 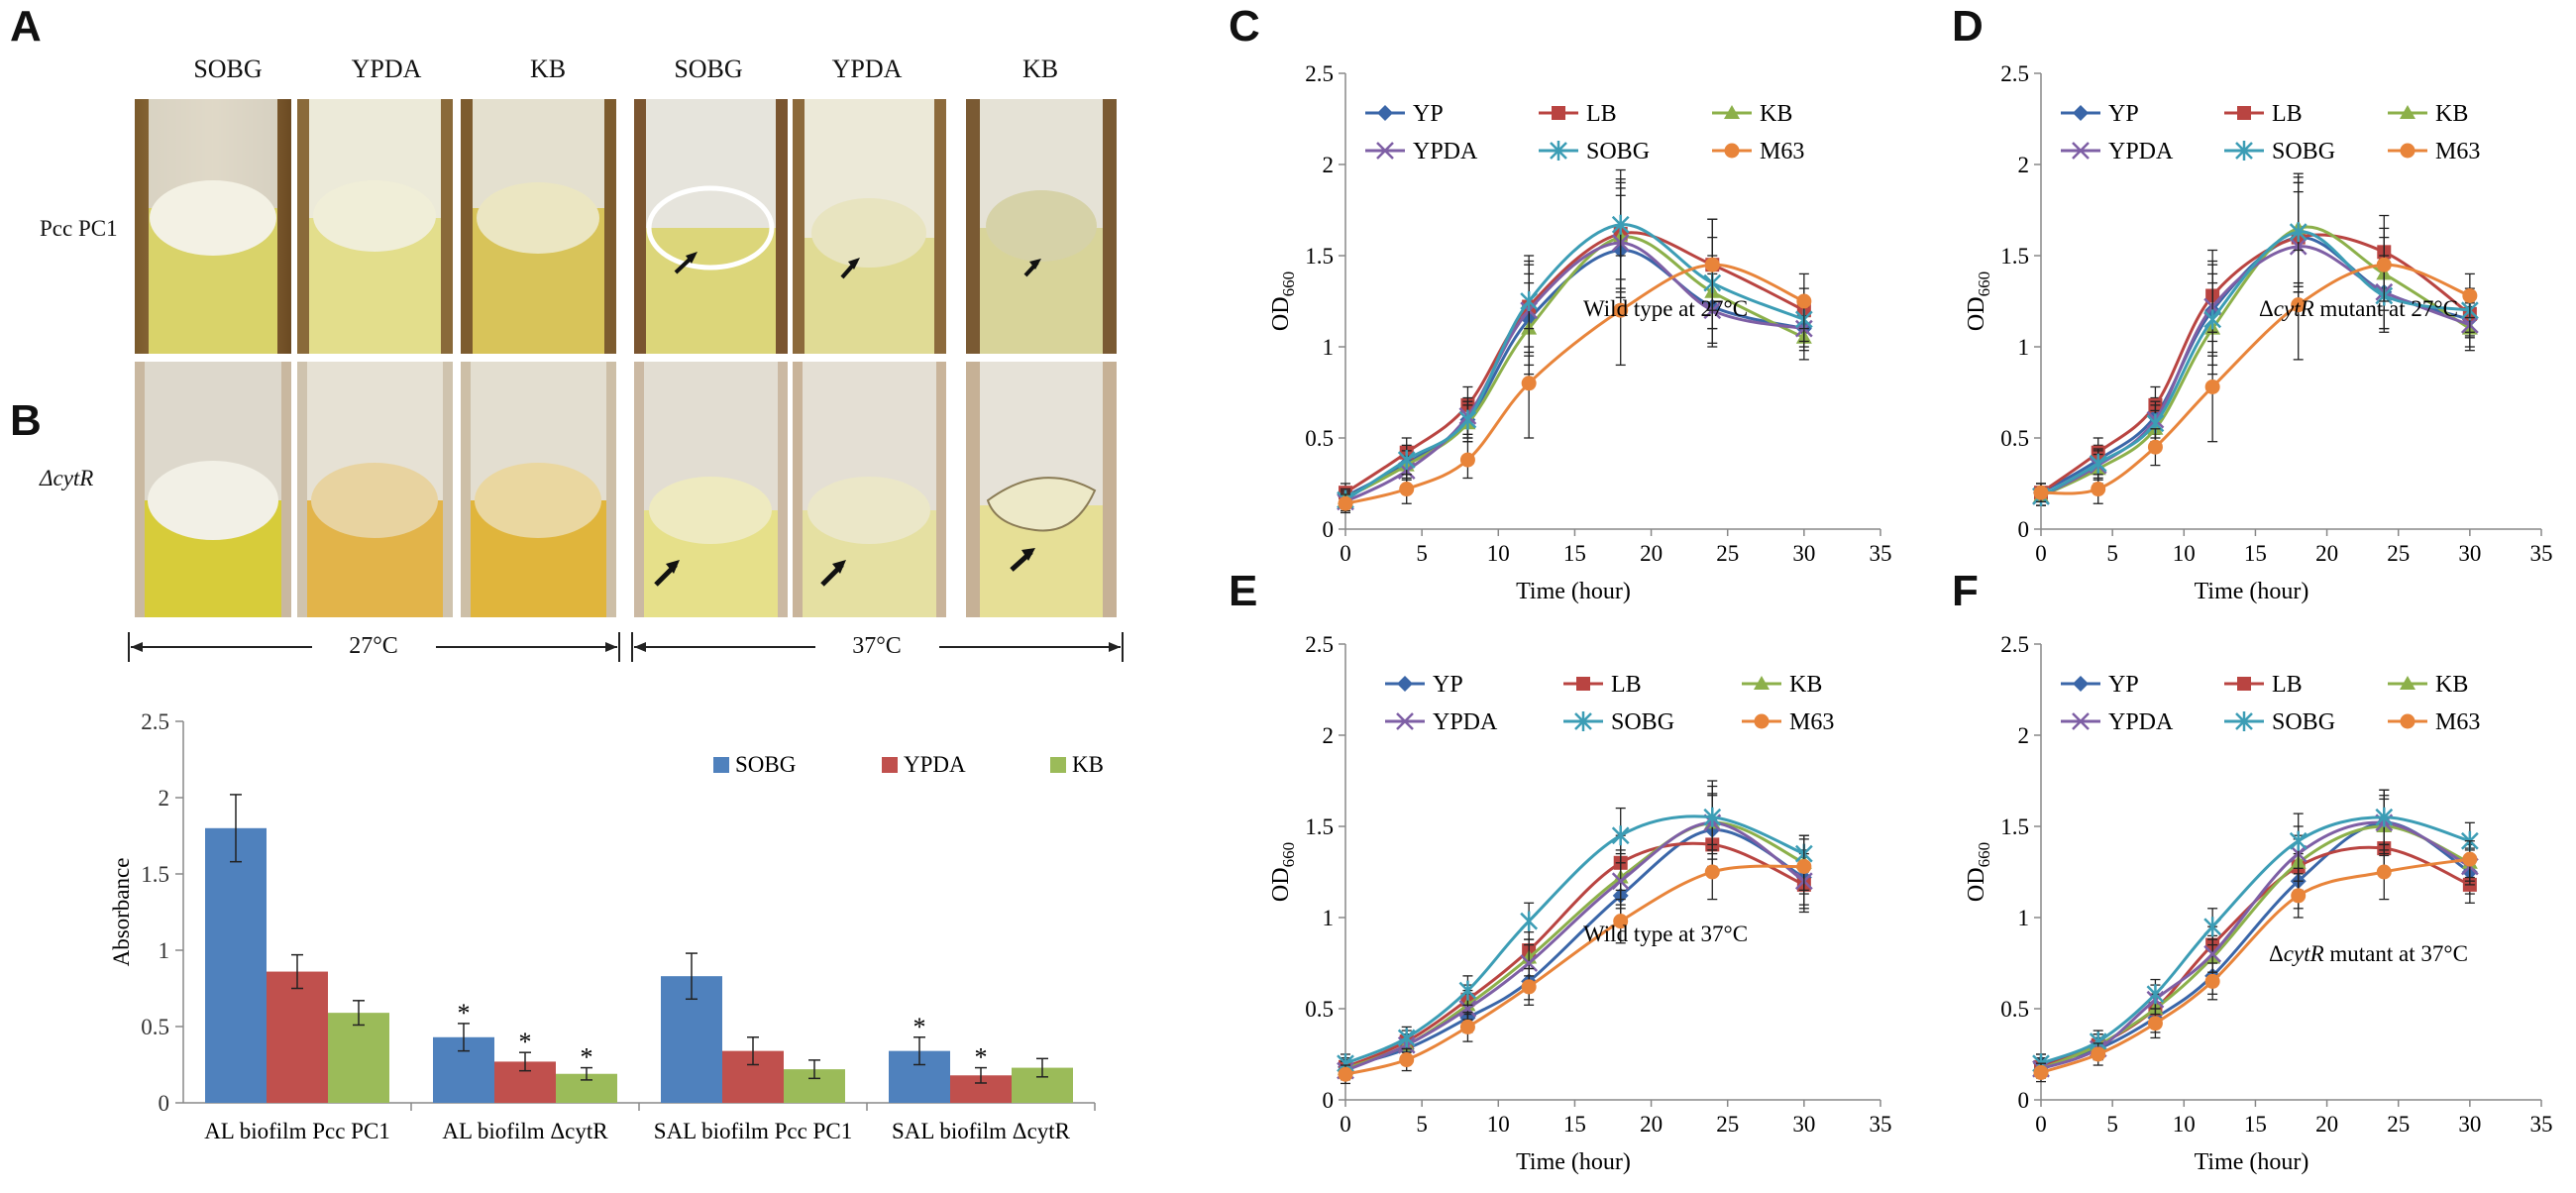 I want to click on annotation-prefix: Δ, so click(x=2266, y=308).